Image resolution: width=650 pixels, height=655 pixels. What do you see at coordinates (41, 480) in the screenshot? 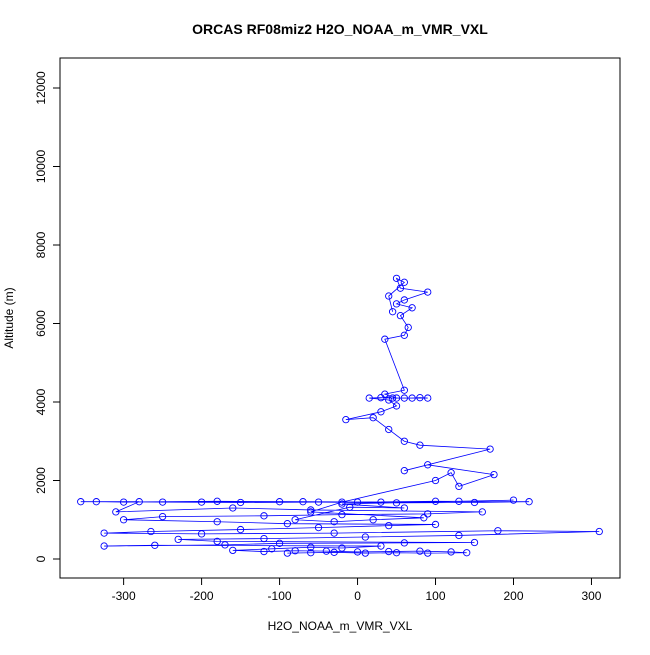
I see `y-tick-label: 2000` at bounding box center [41, 480].